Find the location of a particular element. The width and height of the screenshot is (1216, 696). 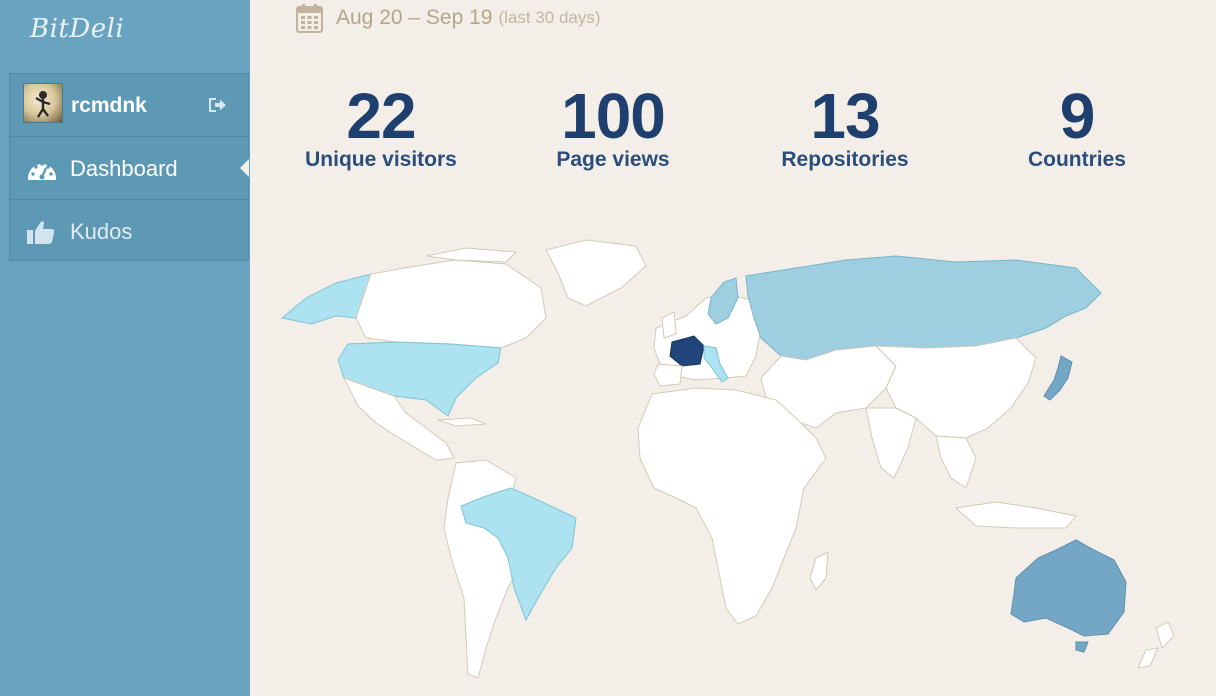

country-italy is located at coordinates (716, 364).